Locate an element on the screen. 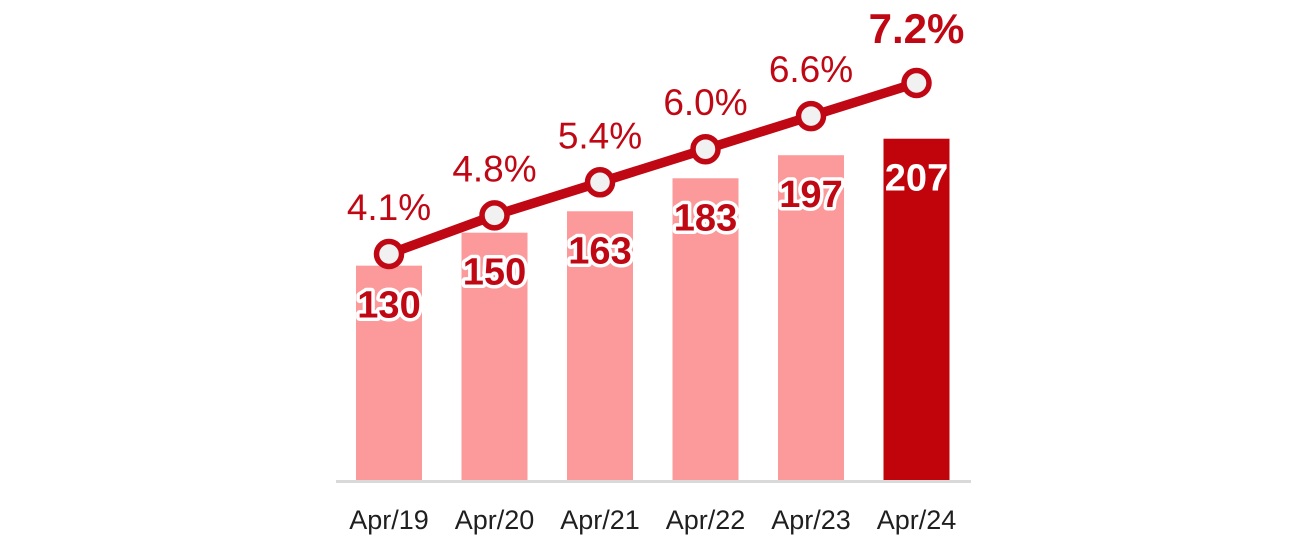  bar-value-label: 197 is located at coordinates (810, 195).